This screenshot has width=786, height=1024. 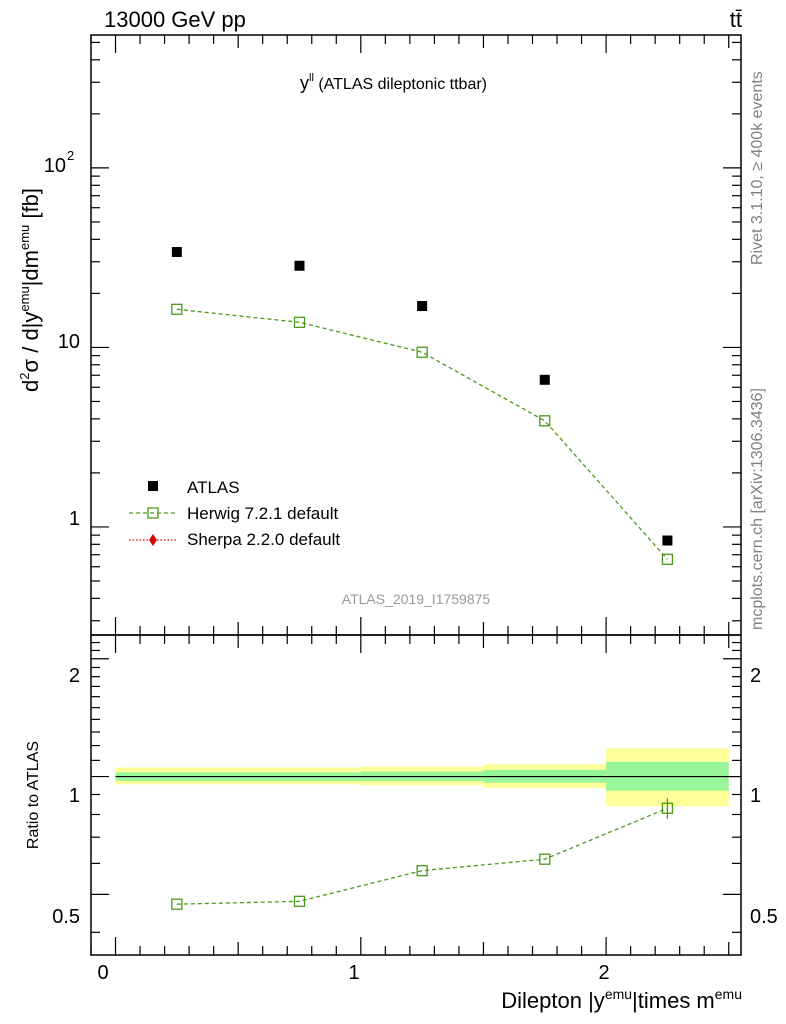 What do you see at coordinates (262, 513) in the screenshot?
I see `legend-herwig-label: Herwig 7.2.1 default` at bounding box center [262, 513].